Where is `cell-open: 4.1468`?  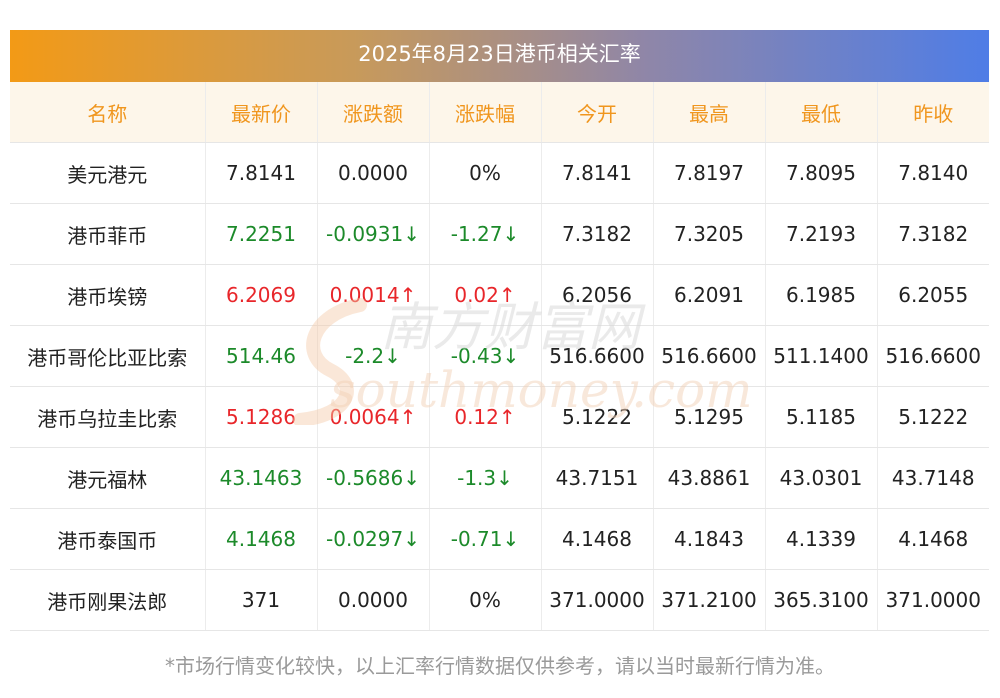 cell-open: 4.1468 is located at coordinates (597, 539).